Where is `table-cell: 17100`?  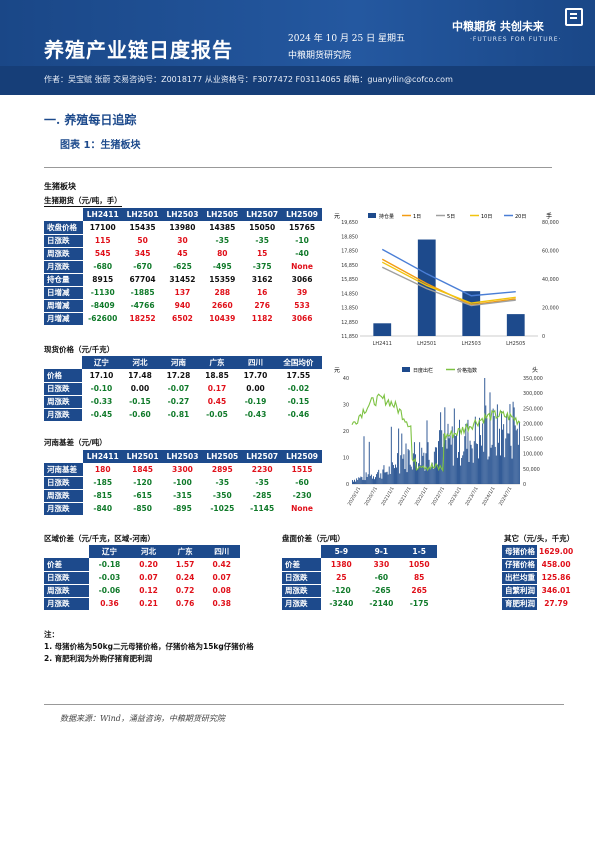
table-cell: 17100 is located at coordinates (102, 228).